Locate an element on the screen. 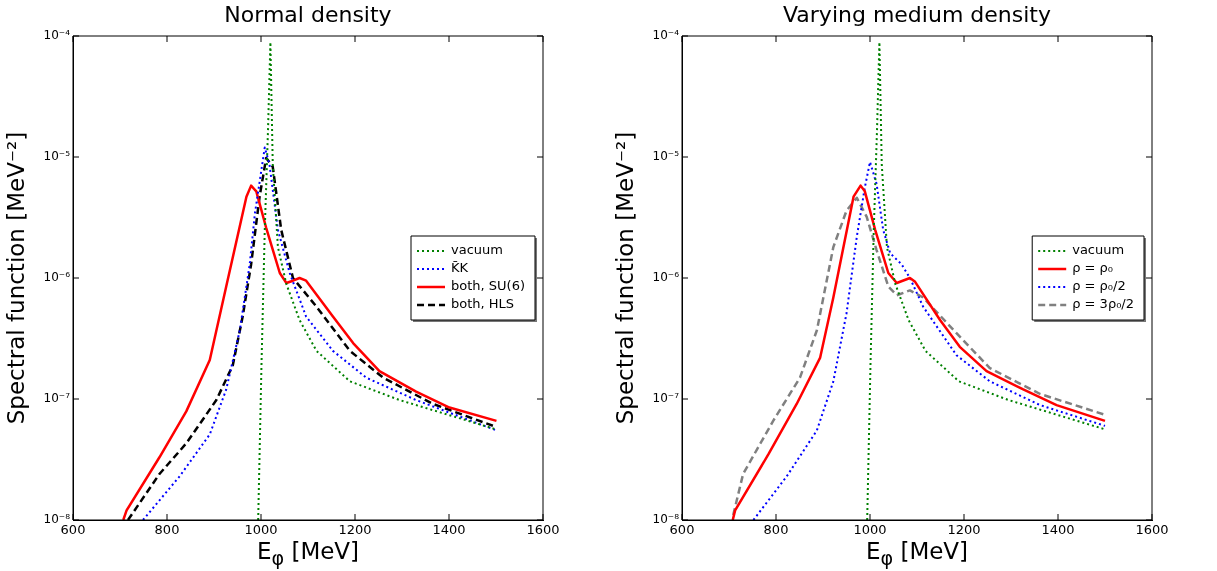 Image resolution: width=1217 pixels, height=571 pixels. chart-title: Normal density is located at coordinates (308, 14).